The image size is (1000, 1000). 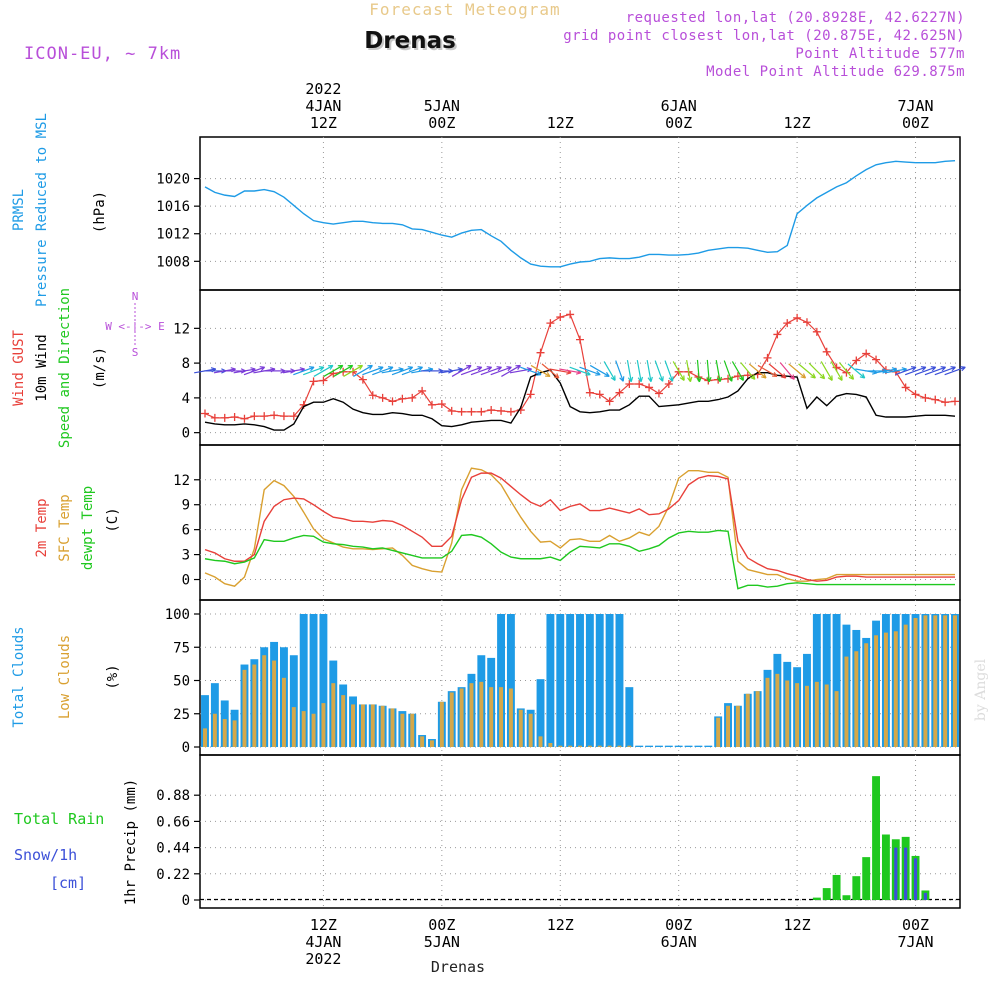 What do you see at coordinates (885, 867) in the screenshot?
I see `rain-bar` at bounding box center [885, 867].